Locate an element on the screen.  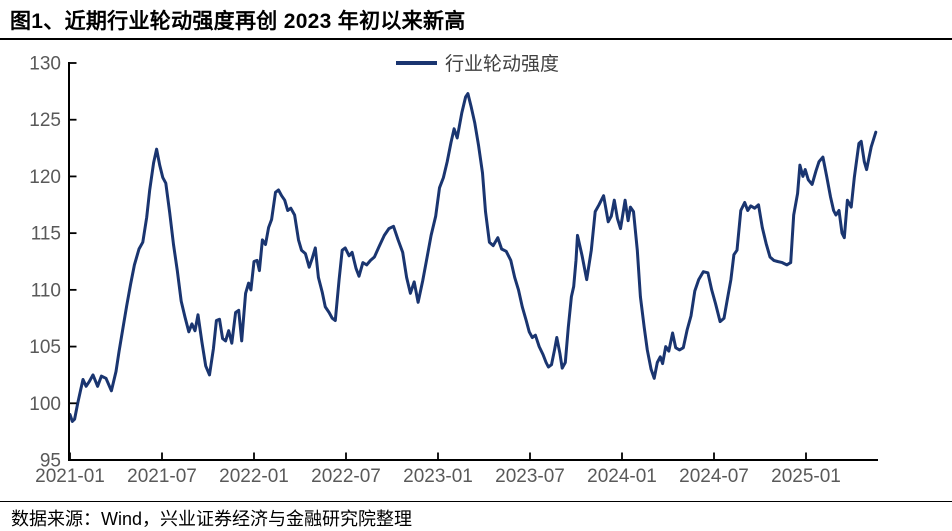
y-tick-label: 110 is located at coordinates (46, 290).